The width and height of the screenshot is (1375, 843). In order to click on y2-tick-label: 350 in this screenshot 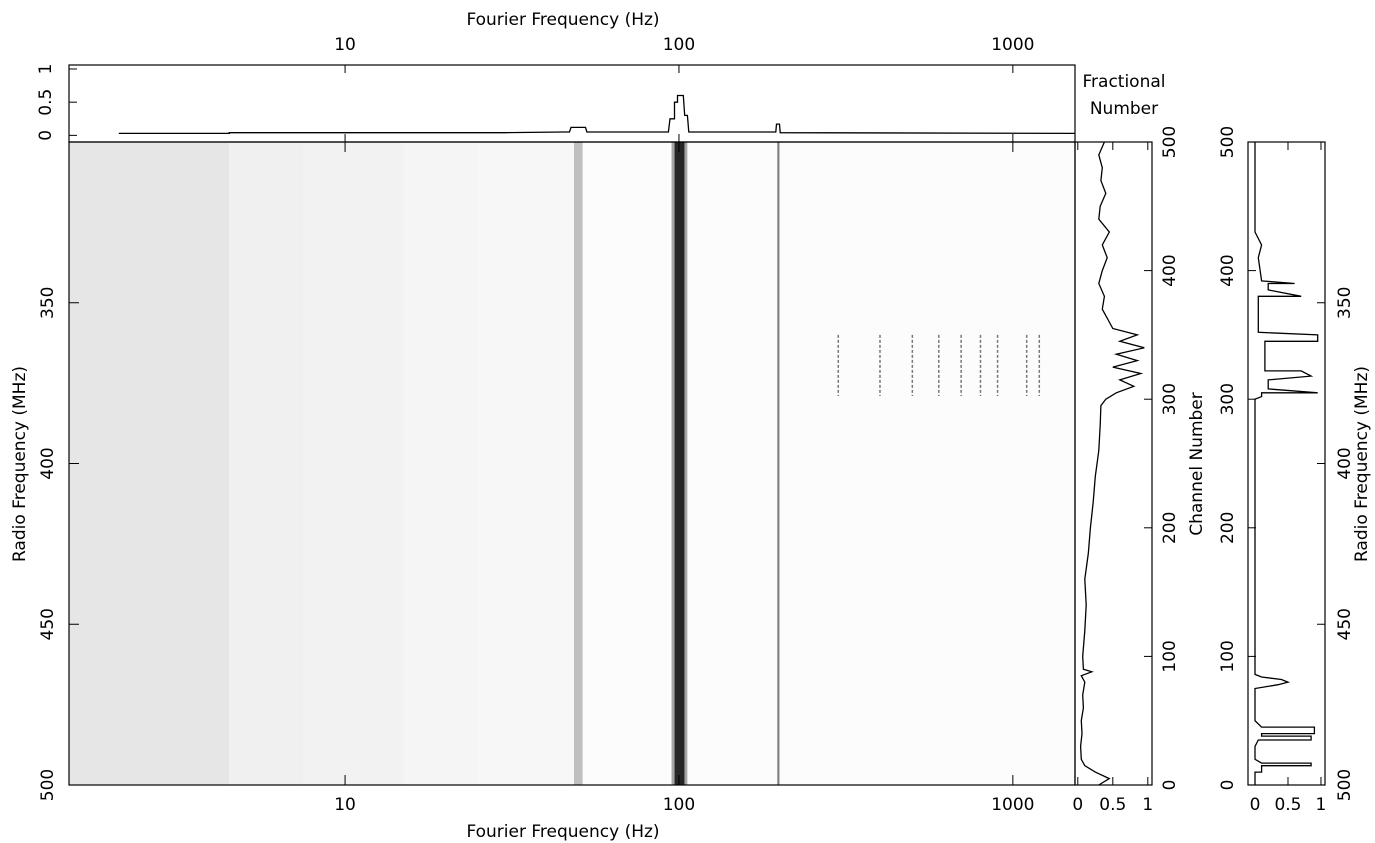, I will do `click(1345, 303)`.